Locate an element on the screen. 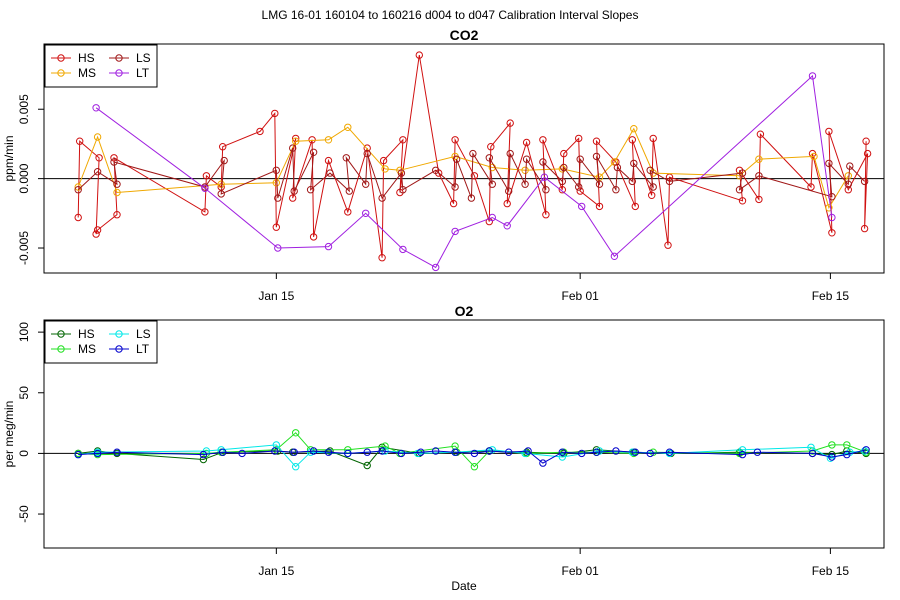 The width and height of the screenshot is (900, 600). series-line-ms is located at coordinates (463, 168).